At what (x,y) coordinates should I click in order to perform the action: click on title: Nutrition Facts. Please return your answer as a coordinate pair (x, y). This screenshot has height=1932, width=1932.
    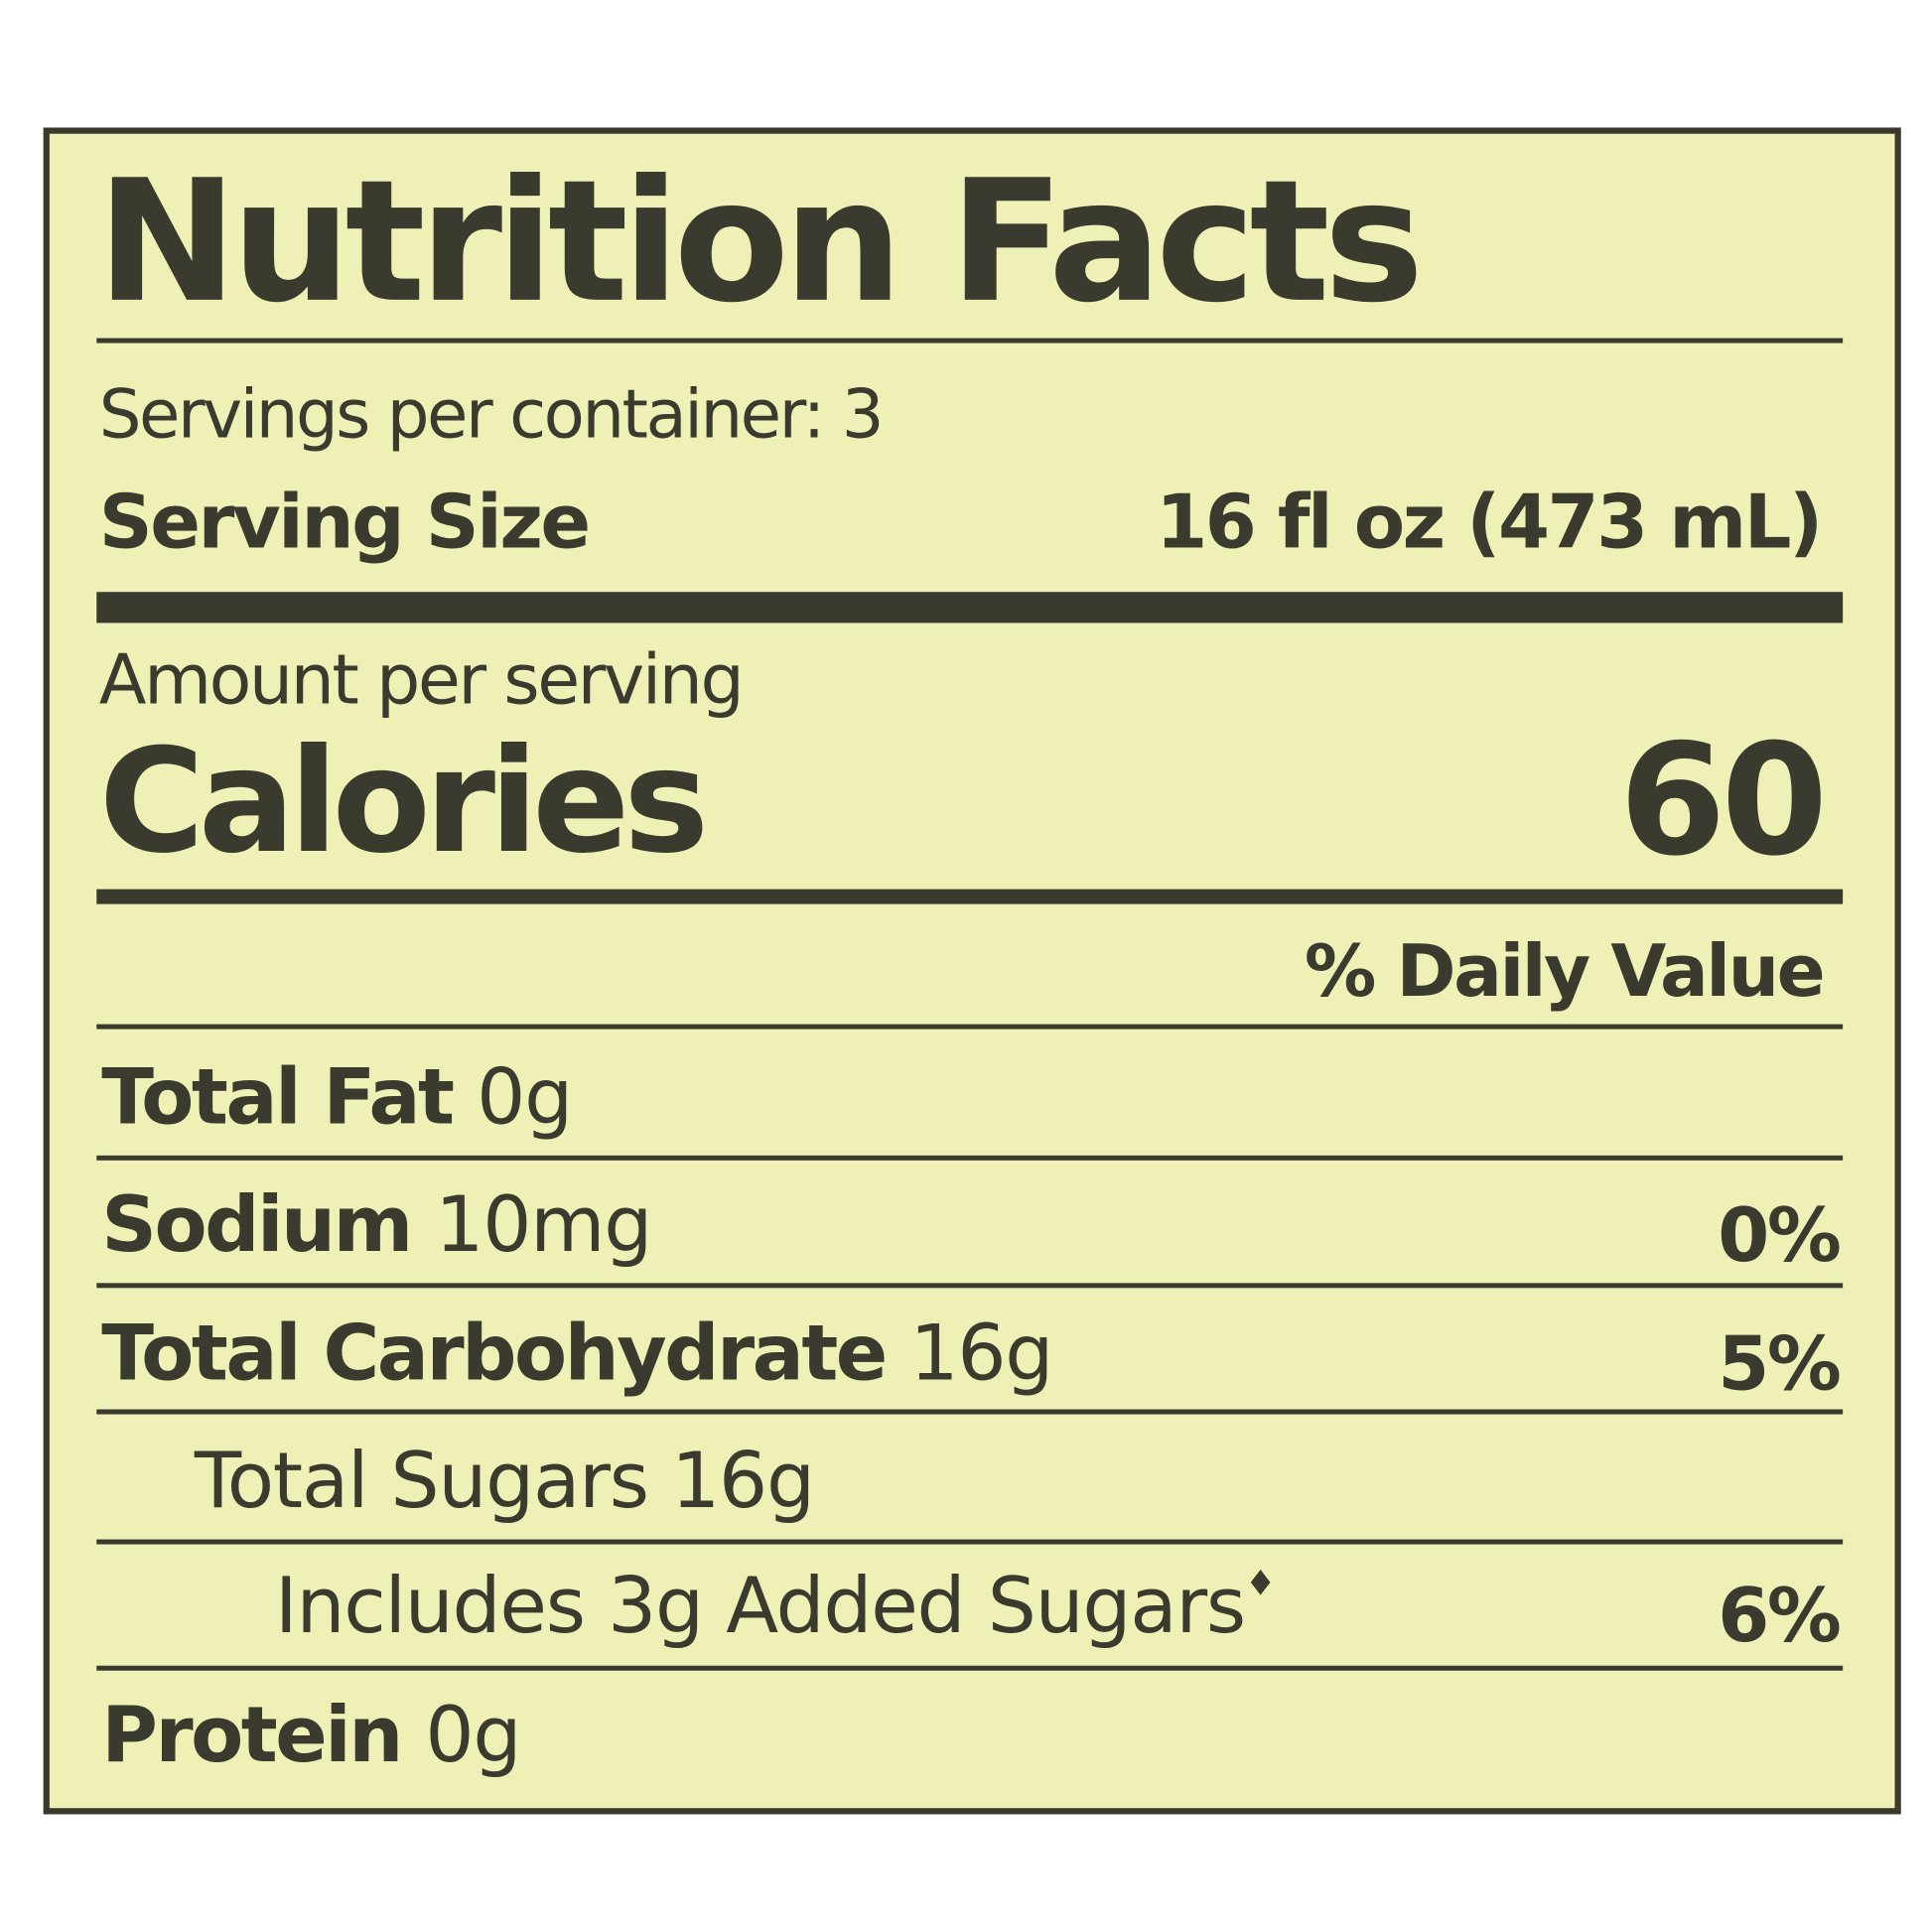
    Looking at the image, I should click on (760, 243).